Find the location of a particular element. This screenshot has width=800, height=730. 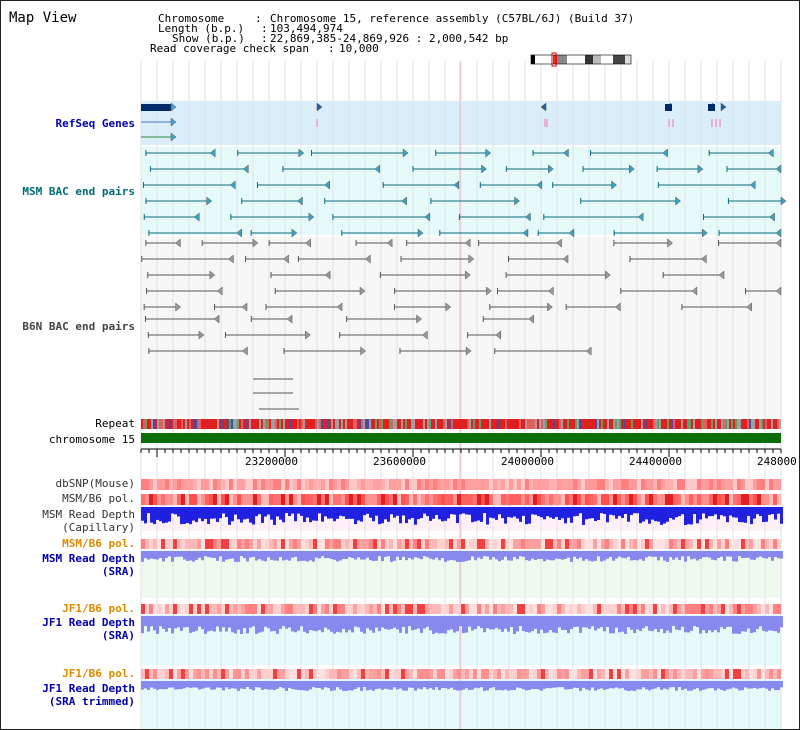

track-label-b6n-bac: B6N BAC end pairs is located at coordinates (78, 326).